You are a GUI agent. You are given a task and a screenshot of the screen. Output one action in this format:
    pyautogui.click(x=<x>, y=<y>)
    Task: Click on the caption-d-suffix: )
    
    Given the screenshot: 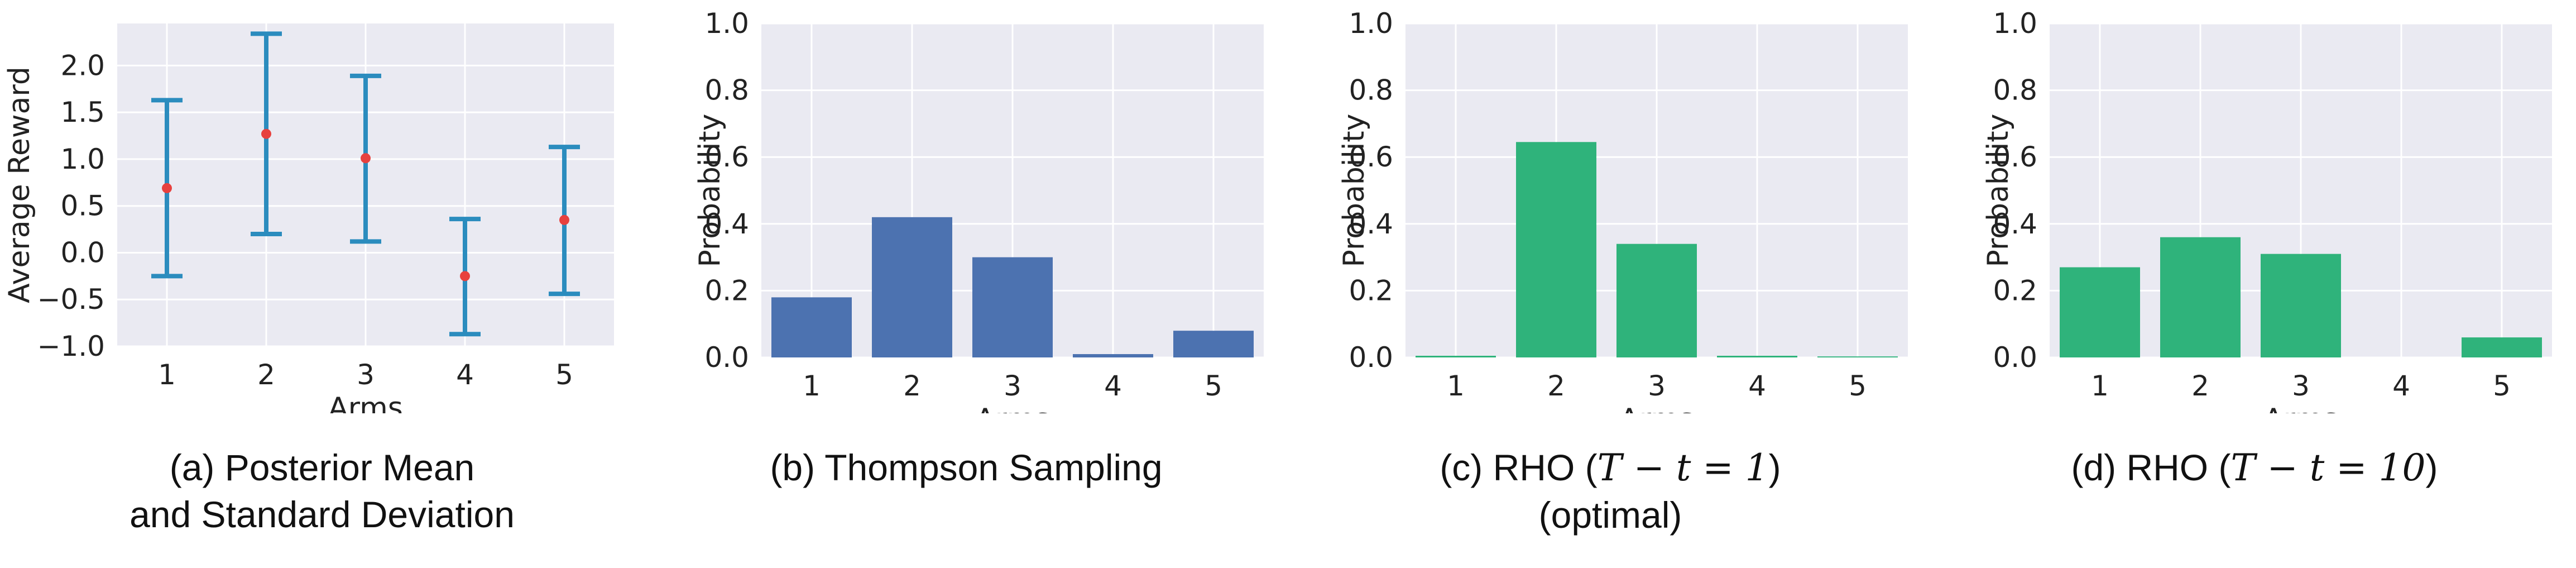 What is the action you would take?
    pyautogui.click(x=2431, y=467)
    